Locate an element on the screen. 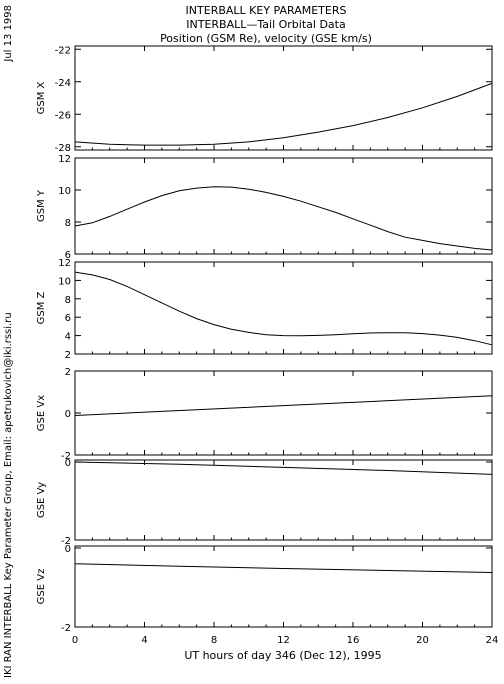 This screenshot has height=684, width=504. panel-1: -28 -26 -24 -22 GSM X is located at coordinates (264, 99).